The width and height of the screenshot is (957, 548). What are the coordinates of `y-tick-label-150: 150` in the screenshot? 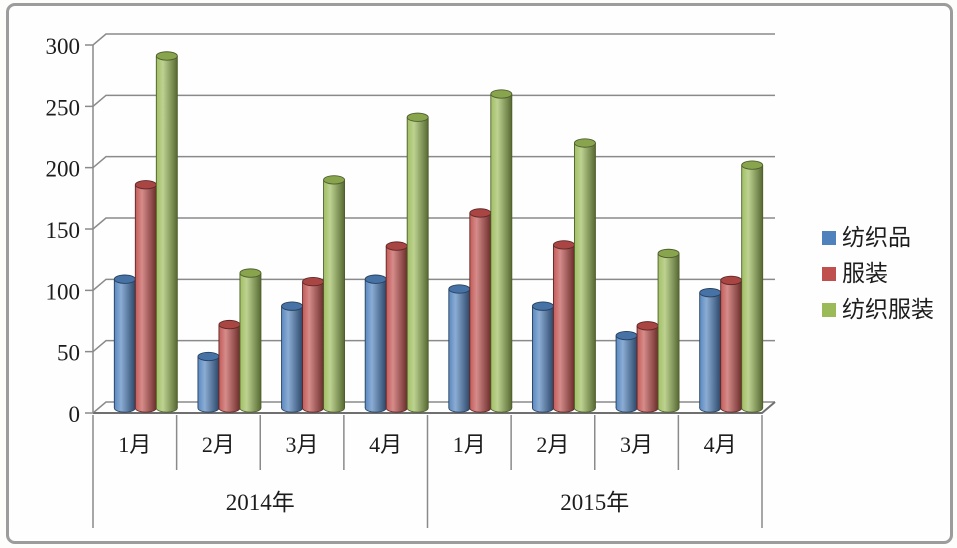 It's located at (63, 230).